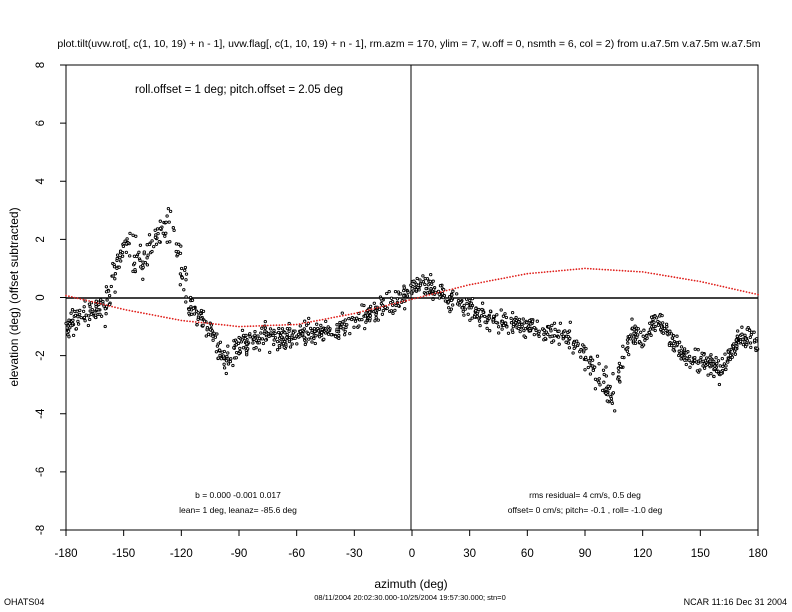  Describe the element at coordinates (238, 510) in the screenshot. I see `lean-annotation: lean= 1 deg, leanaz= -85.6 deg` at that location.